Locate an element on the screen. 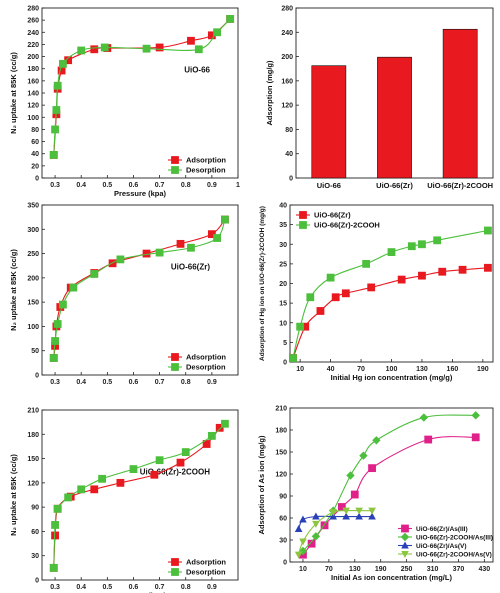 The image size is (500, 593). y-tick-label: 15 is located at coordinates (283, 304).